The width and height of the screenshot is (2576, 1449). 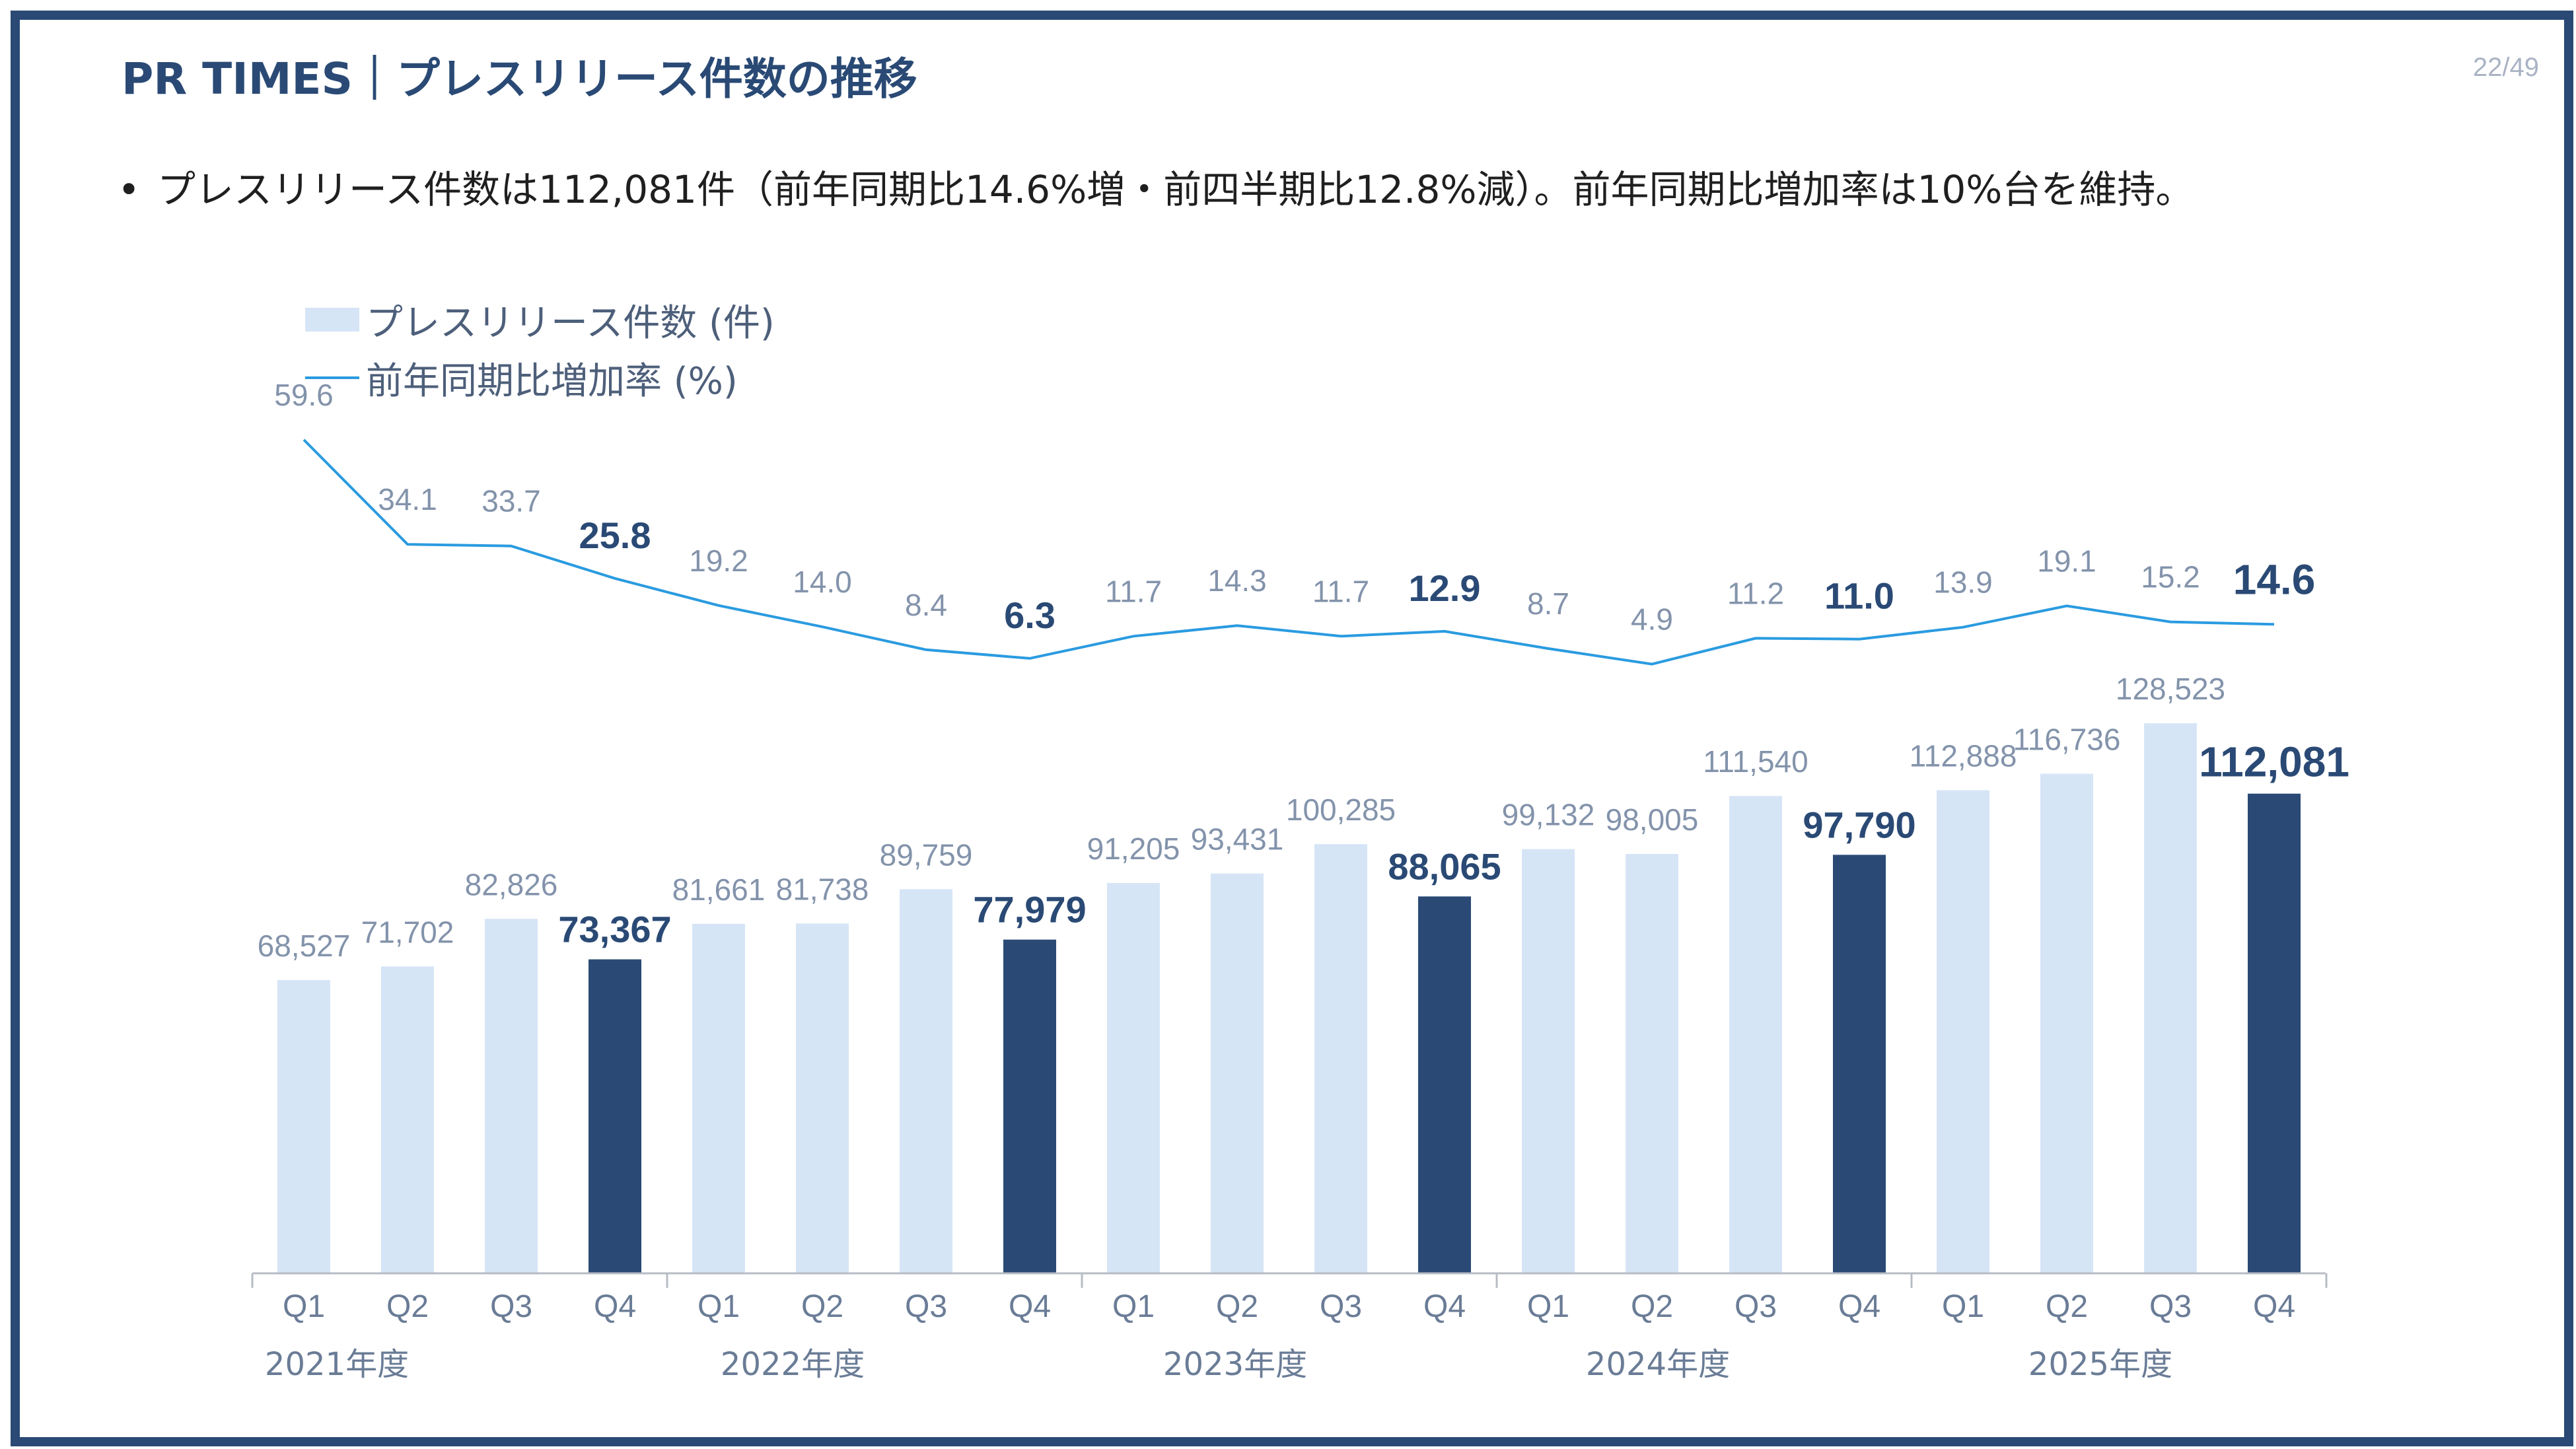 I want to click on legend-item-line: 前年同期比増加率 (%), so click(x=540, y=378).